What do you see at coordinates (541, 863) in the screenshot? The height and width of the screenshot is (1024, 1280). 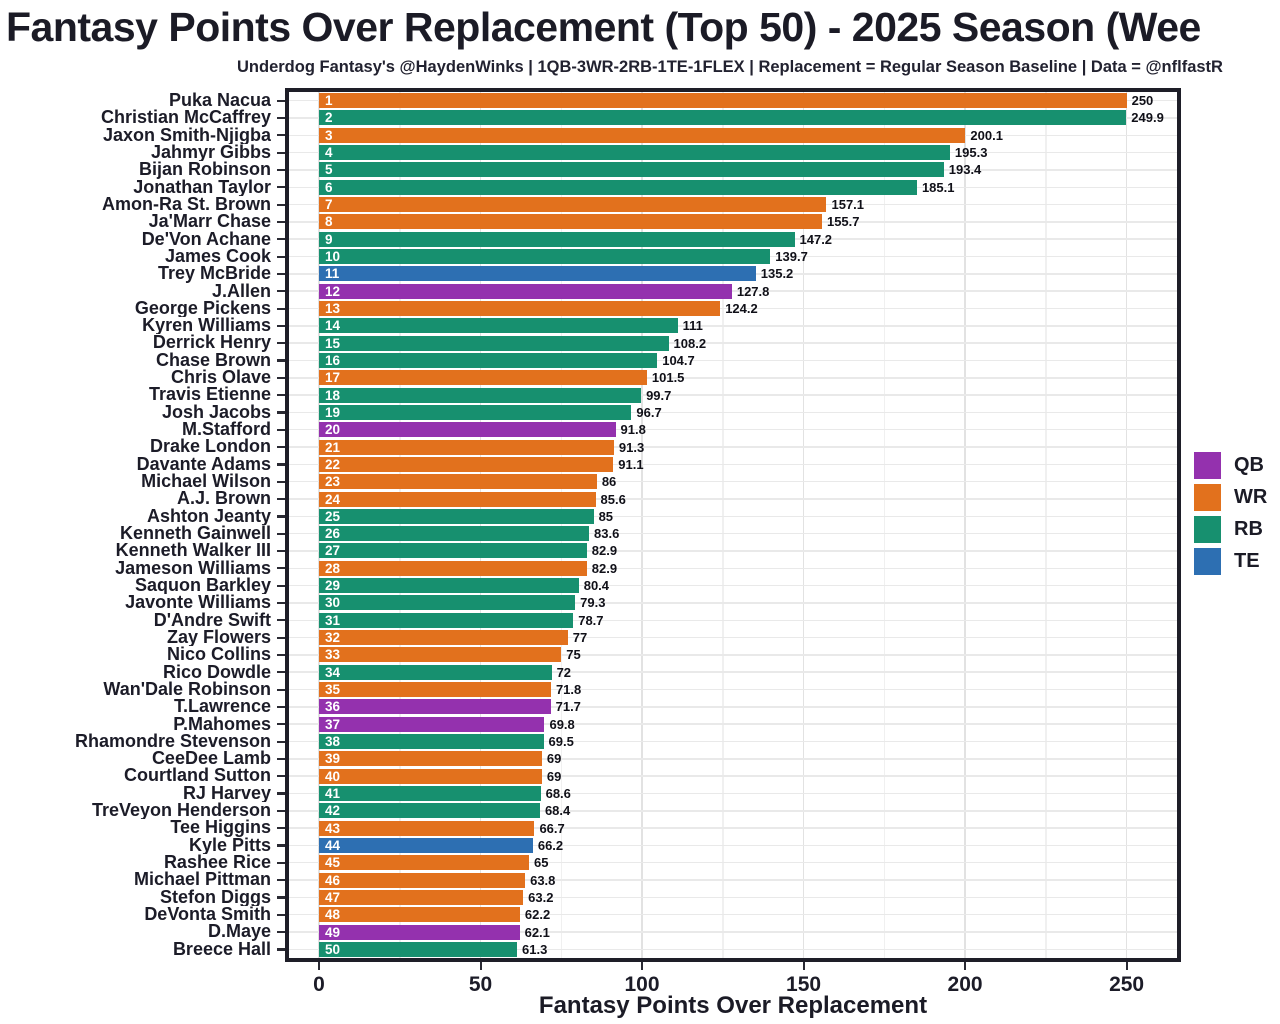 I see `bar-value-label: 65` at bounding box center [541, 863].